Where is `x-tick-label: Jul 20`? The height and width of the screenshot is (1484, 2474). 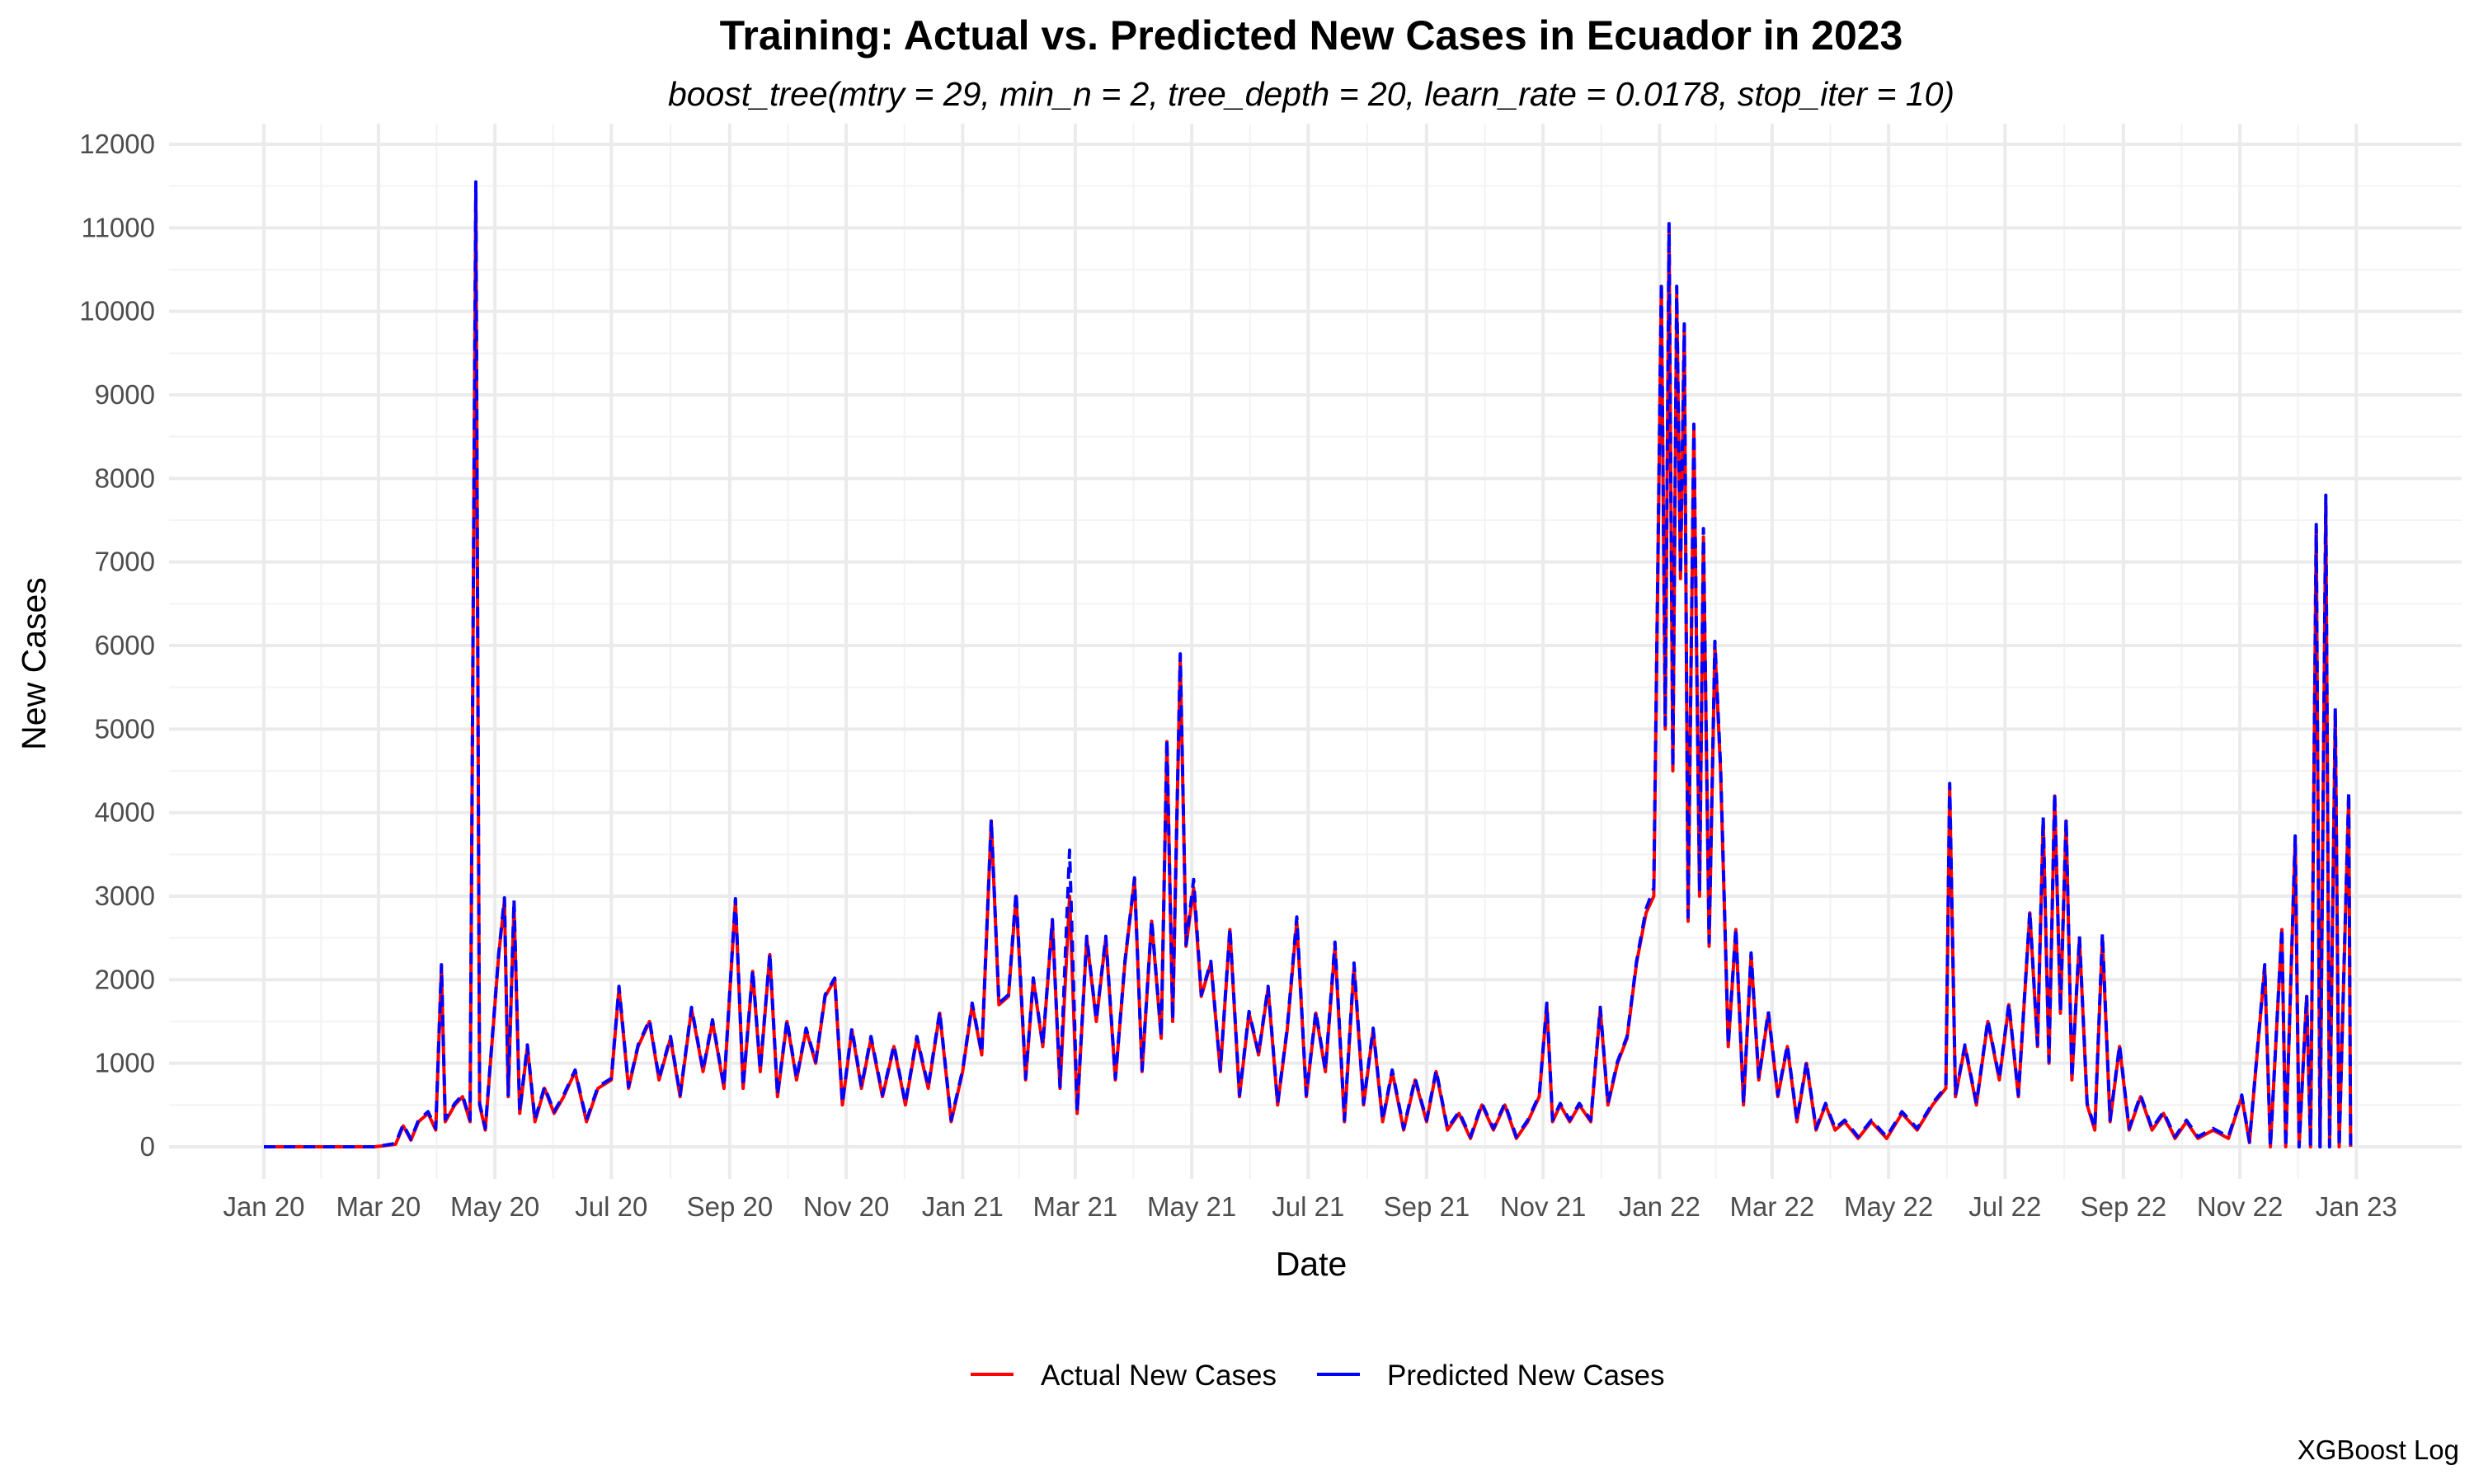
x-tick-label: Jul 20 is located at coordinates (611, 1206).